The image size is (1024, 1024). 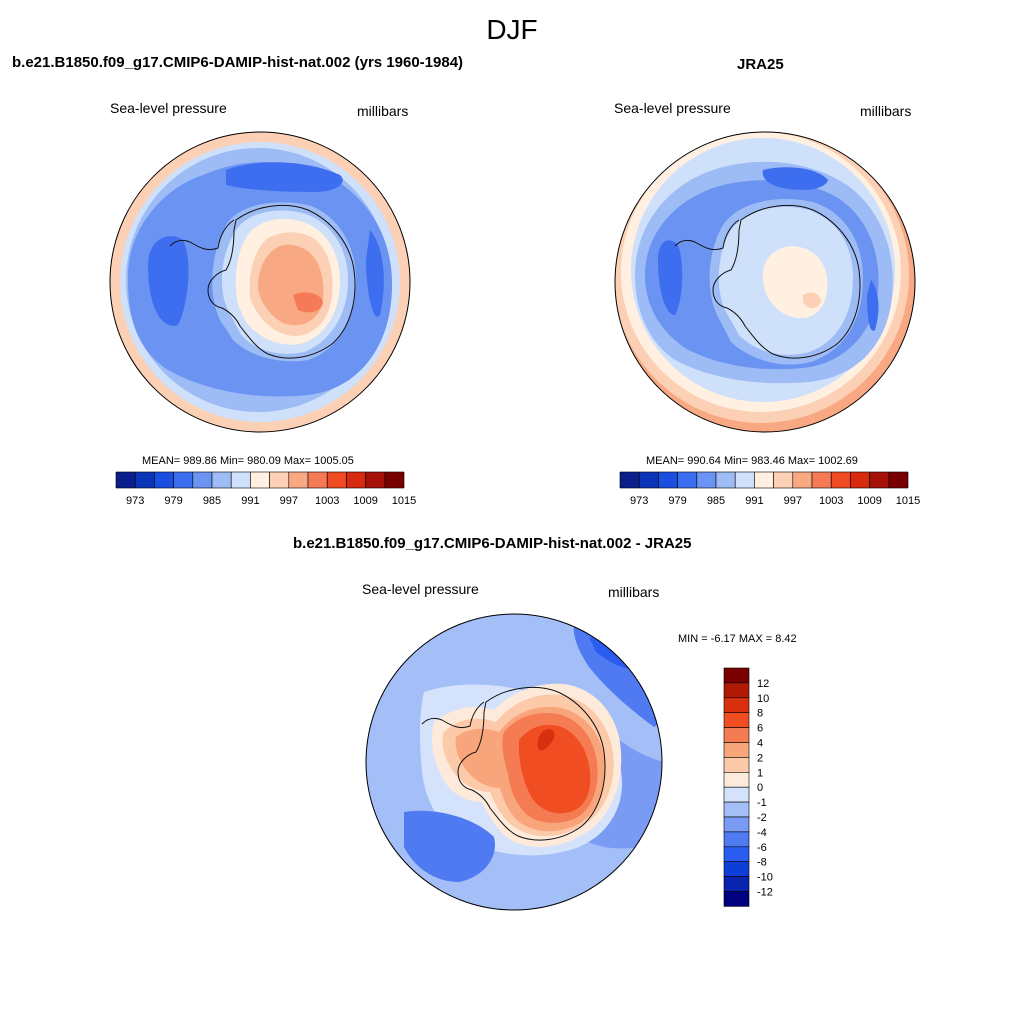 What do you see at coordinates (886, 111) in the screenshot?
I see `obs-units-label: millibars` at bounding box center [886, 111].